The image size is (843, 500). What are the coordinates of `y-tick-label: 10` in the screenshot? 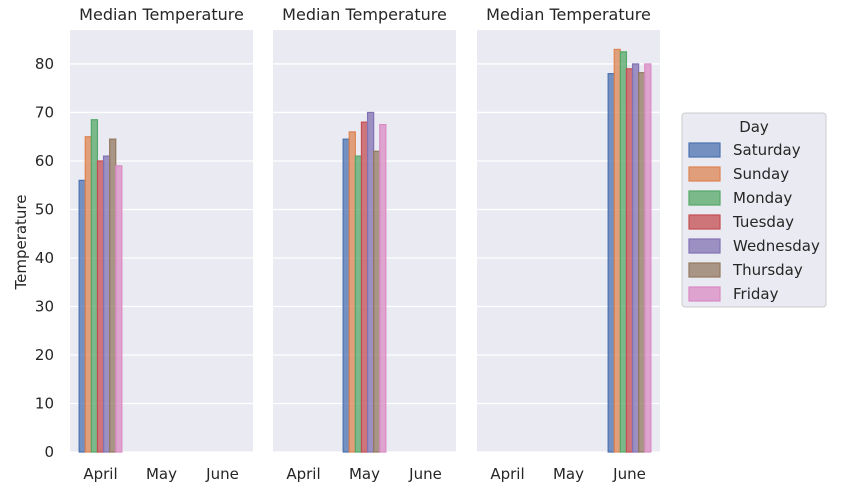 It's located at (44, 403).